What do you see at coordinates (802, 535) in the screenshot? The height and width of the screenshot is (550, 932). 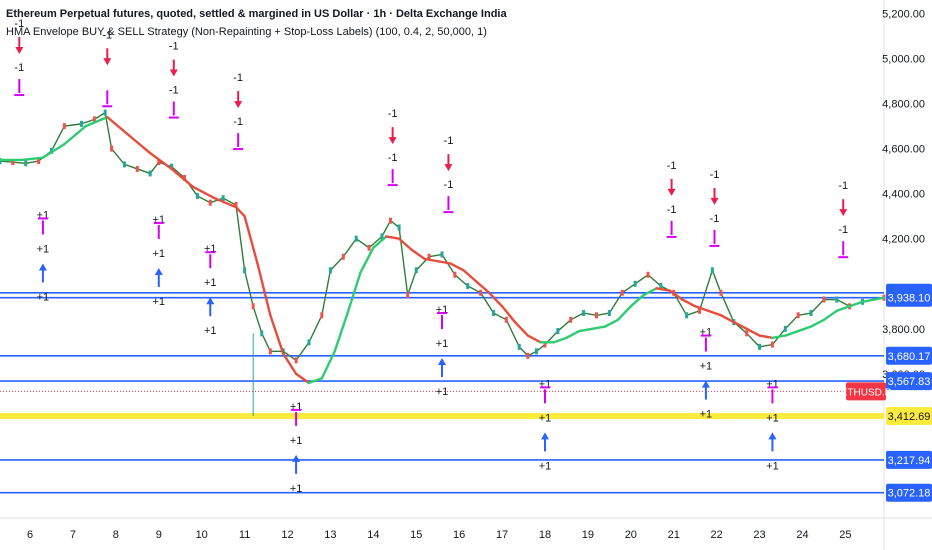 I see `x-tick-label: 24` at bounding box center [802, 535].